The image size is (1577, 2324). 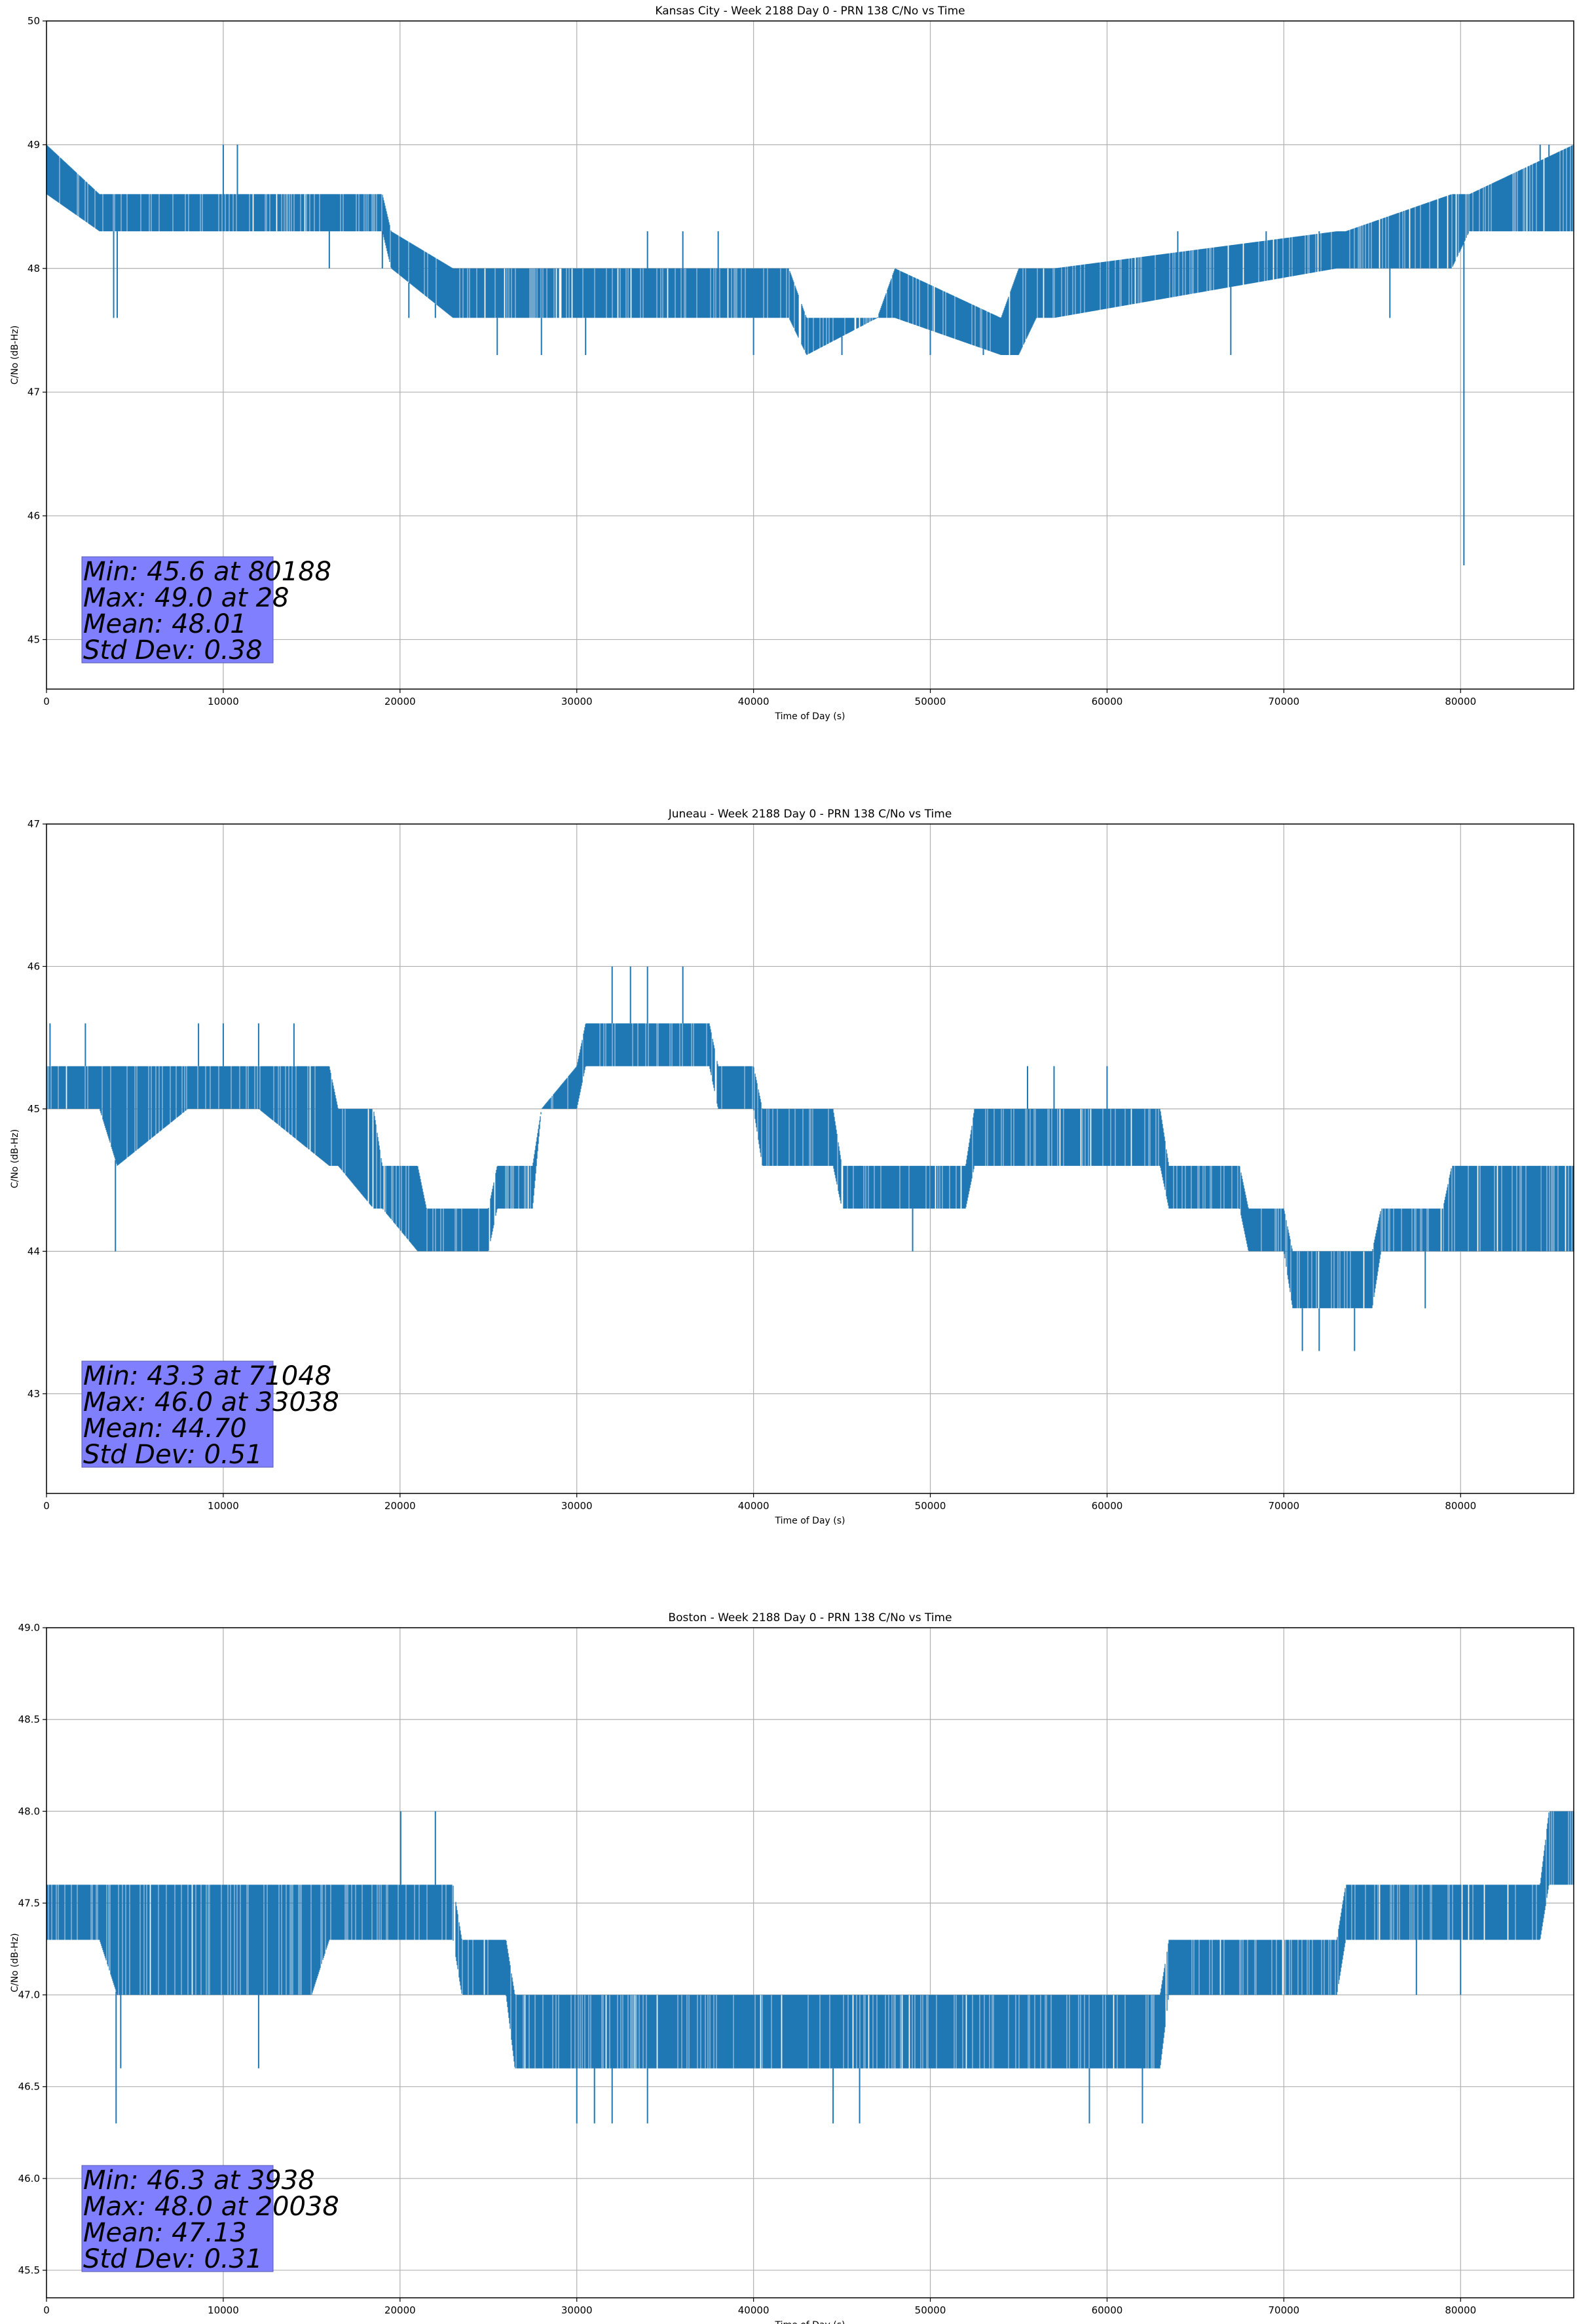 I want to click on stats-line: Min: 46.3 at 3938, so click(x=199, y=2180).